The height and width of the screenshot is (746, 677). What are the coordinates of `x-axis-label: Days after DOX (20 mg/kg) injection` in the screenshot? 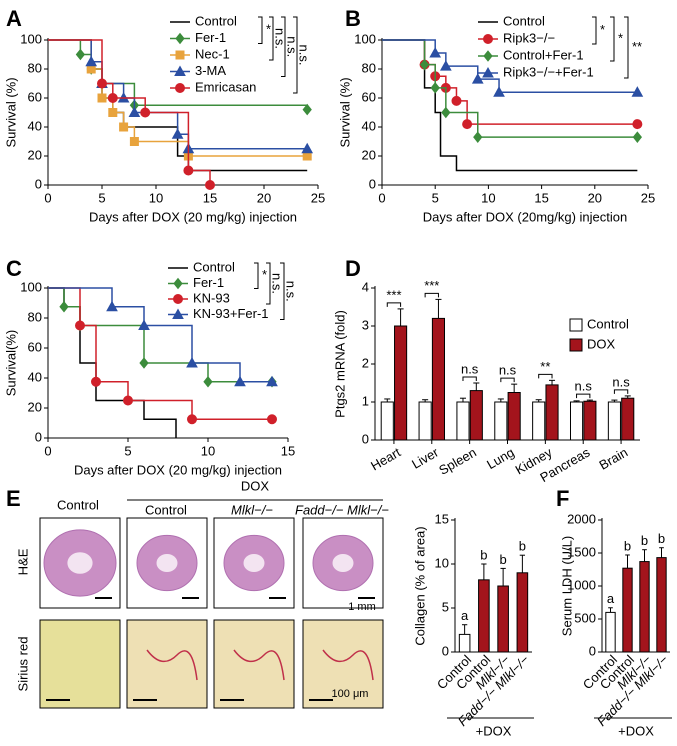 It's located at (178, 469).